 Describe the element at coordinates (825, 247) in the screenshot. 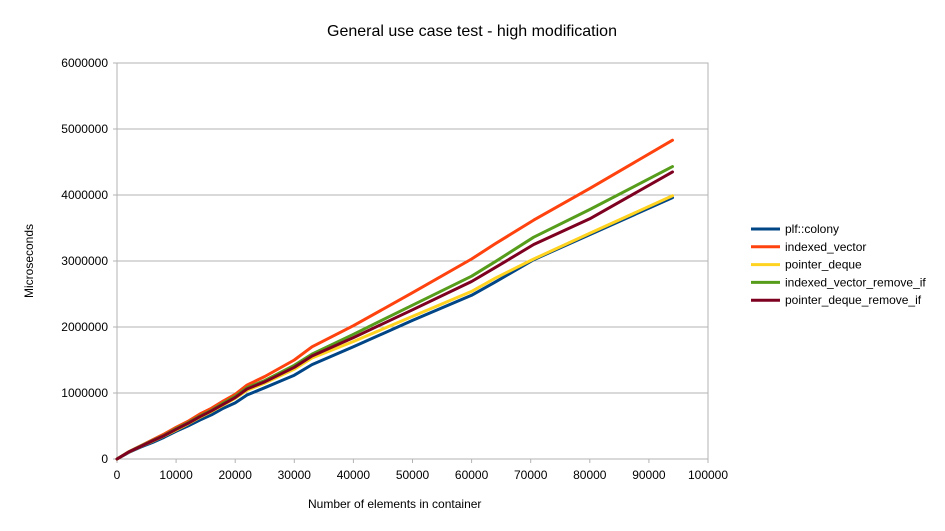

I see `legend-label-indexed-vector: indexed_vector` at that location.